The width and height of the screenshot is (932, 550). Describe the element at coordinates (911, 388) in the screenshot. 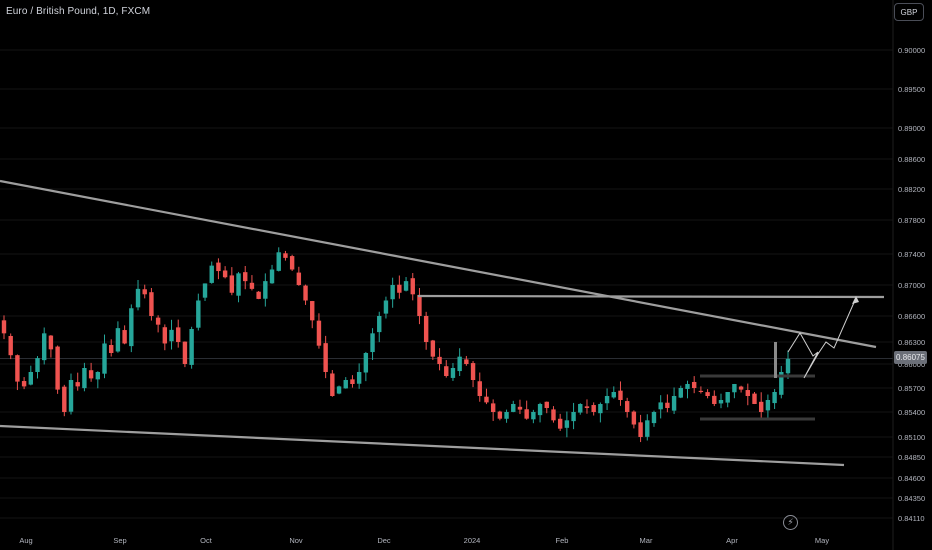

I see `y-tick-label: 0.85700` at that location.